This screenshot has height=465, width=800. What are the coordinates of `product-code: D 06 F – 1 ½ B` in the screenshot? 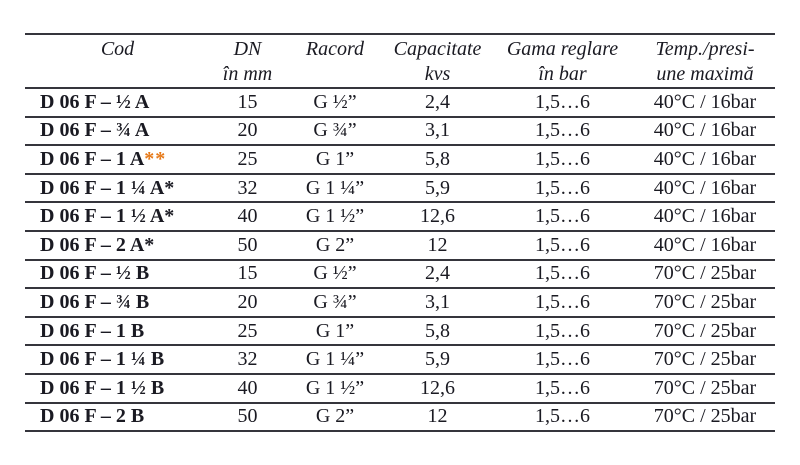 It's located at (102, 387).